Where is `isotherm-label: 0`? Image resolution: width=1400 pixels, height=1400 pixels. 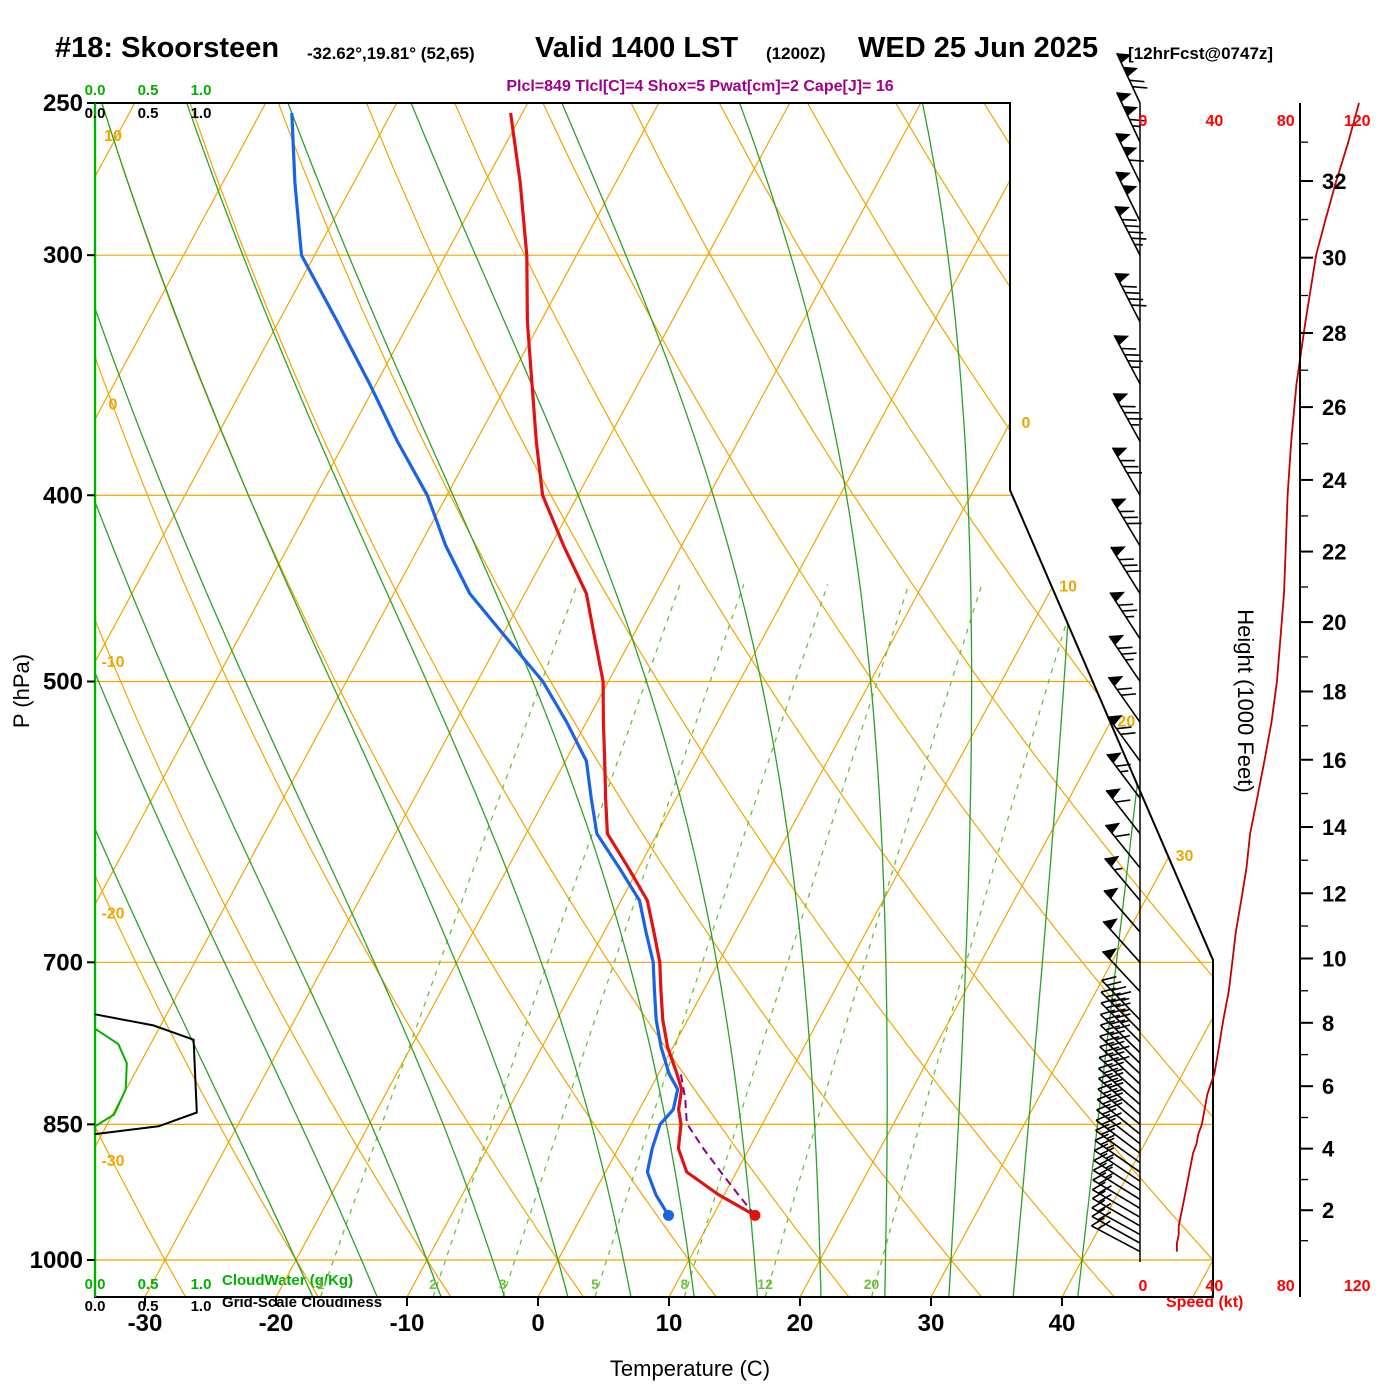 isotherm-label: 0 is located at coordinates (1026, 423).